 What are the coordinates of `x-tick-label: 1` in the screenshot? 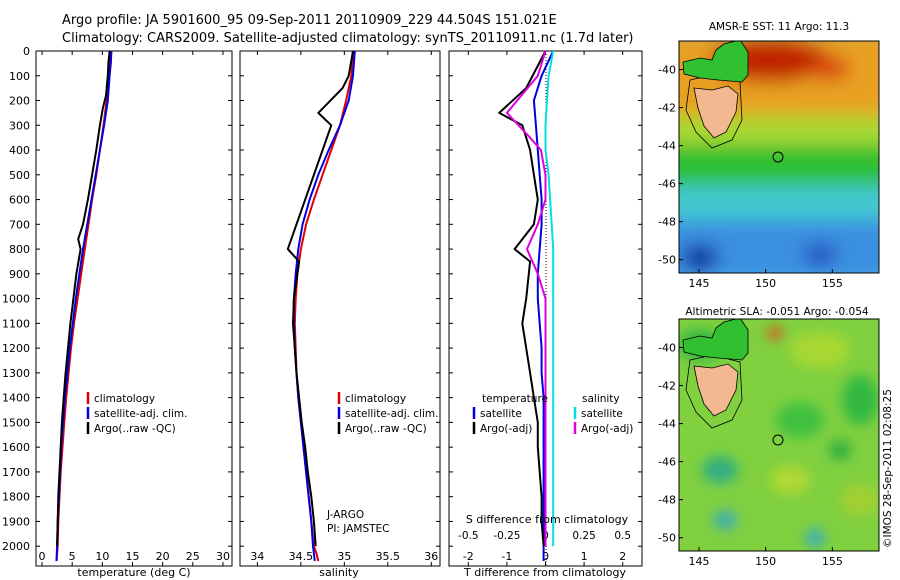 It's located at (584, 556).